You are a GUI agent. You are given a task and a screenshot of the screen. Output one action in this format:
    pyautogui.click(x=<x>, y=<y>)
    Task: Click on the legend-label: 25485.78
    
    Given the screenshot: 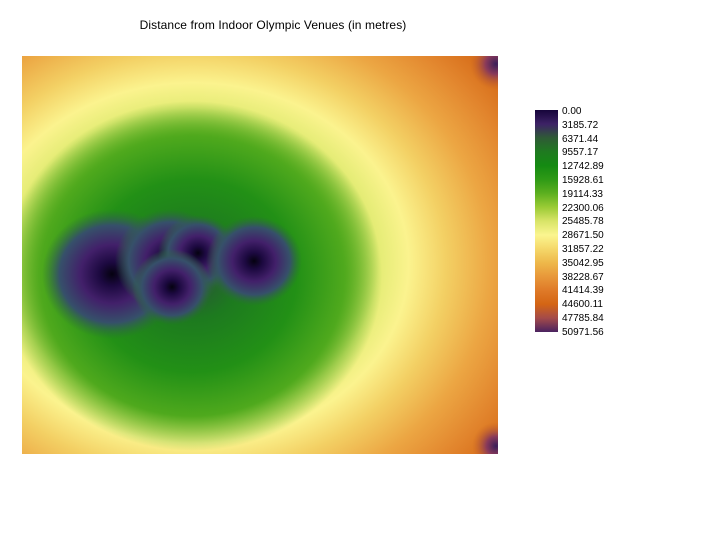 What is the action you would take?
    pyautogui.click(x=583, y=222)
    